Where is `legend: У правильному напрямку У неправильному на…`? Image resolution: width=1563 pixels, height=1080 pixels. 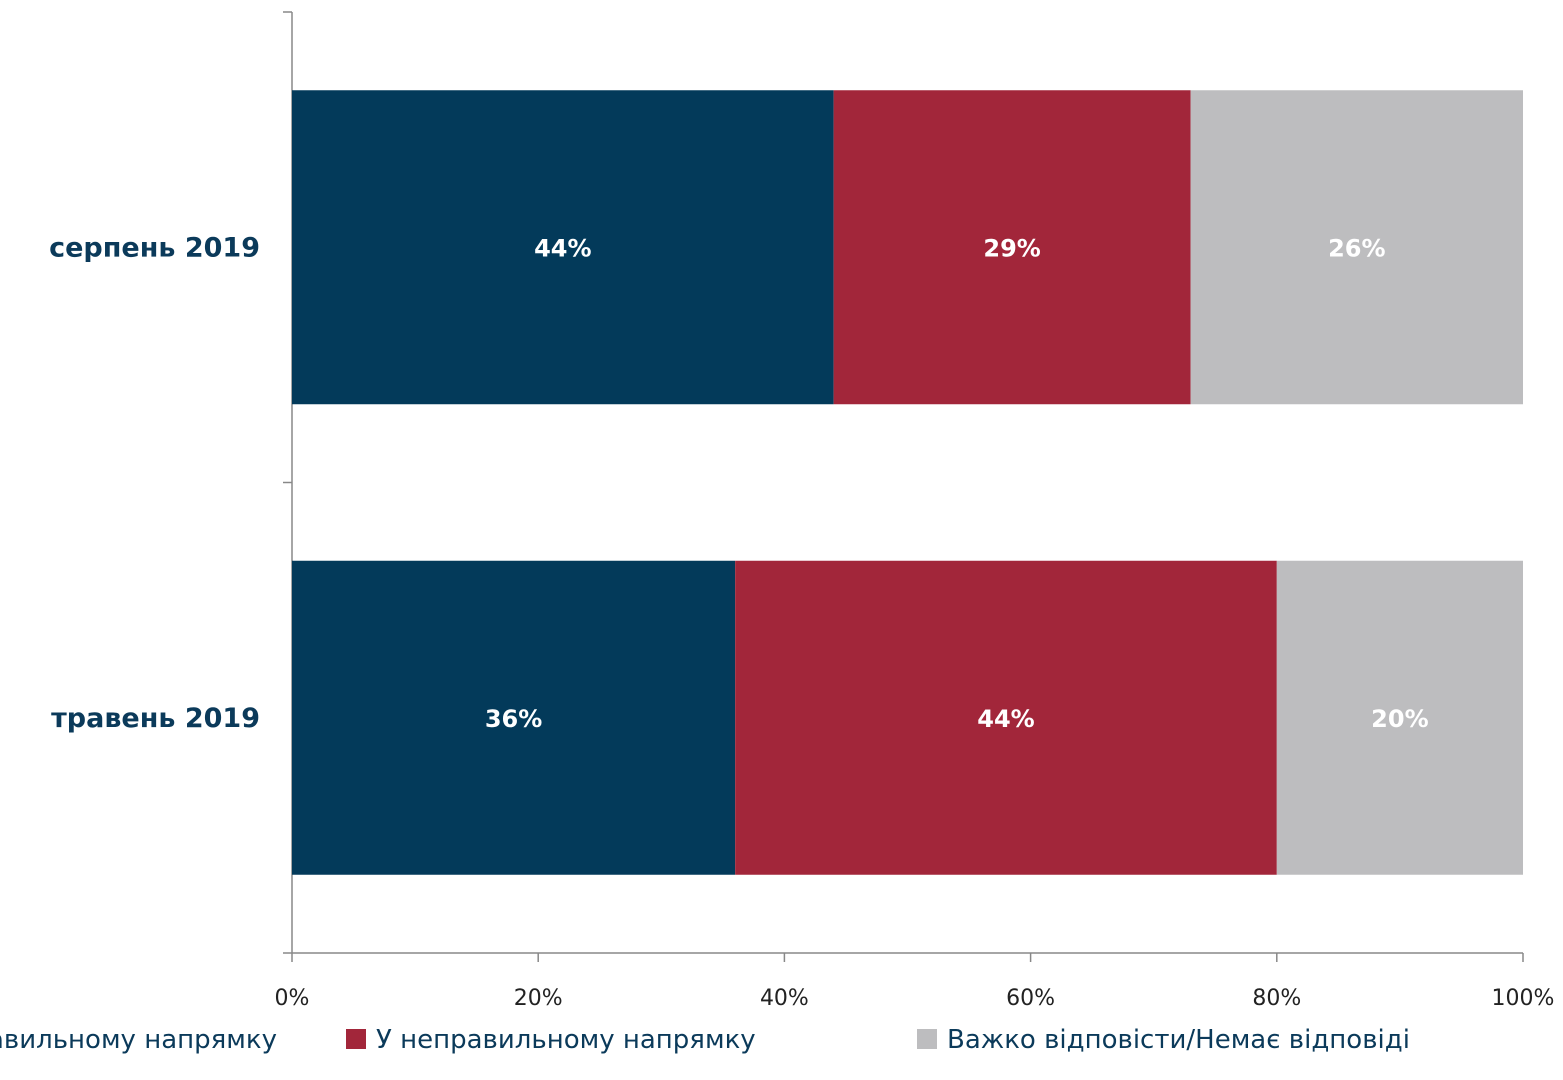 legend: У правильному напрямку У неправильному на… is located at coordinates (705, 1040).